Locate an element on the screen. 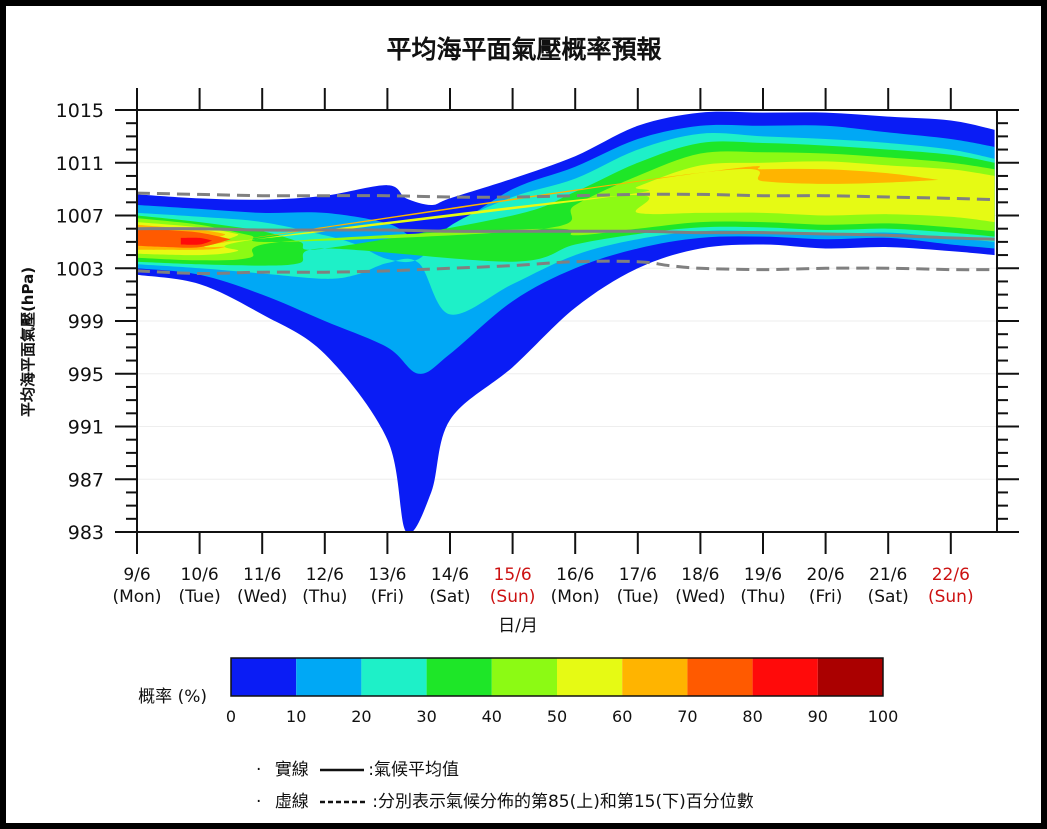 The width and height of the screenshot is (1047, 829). colorbar-tick-40: 40 is located at coordinates (492, 716).